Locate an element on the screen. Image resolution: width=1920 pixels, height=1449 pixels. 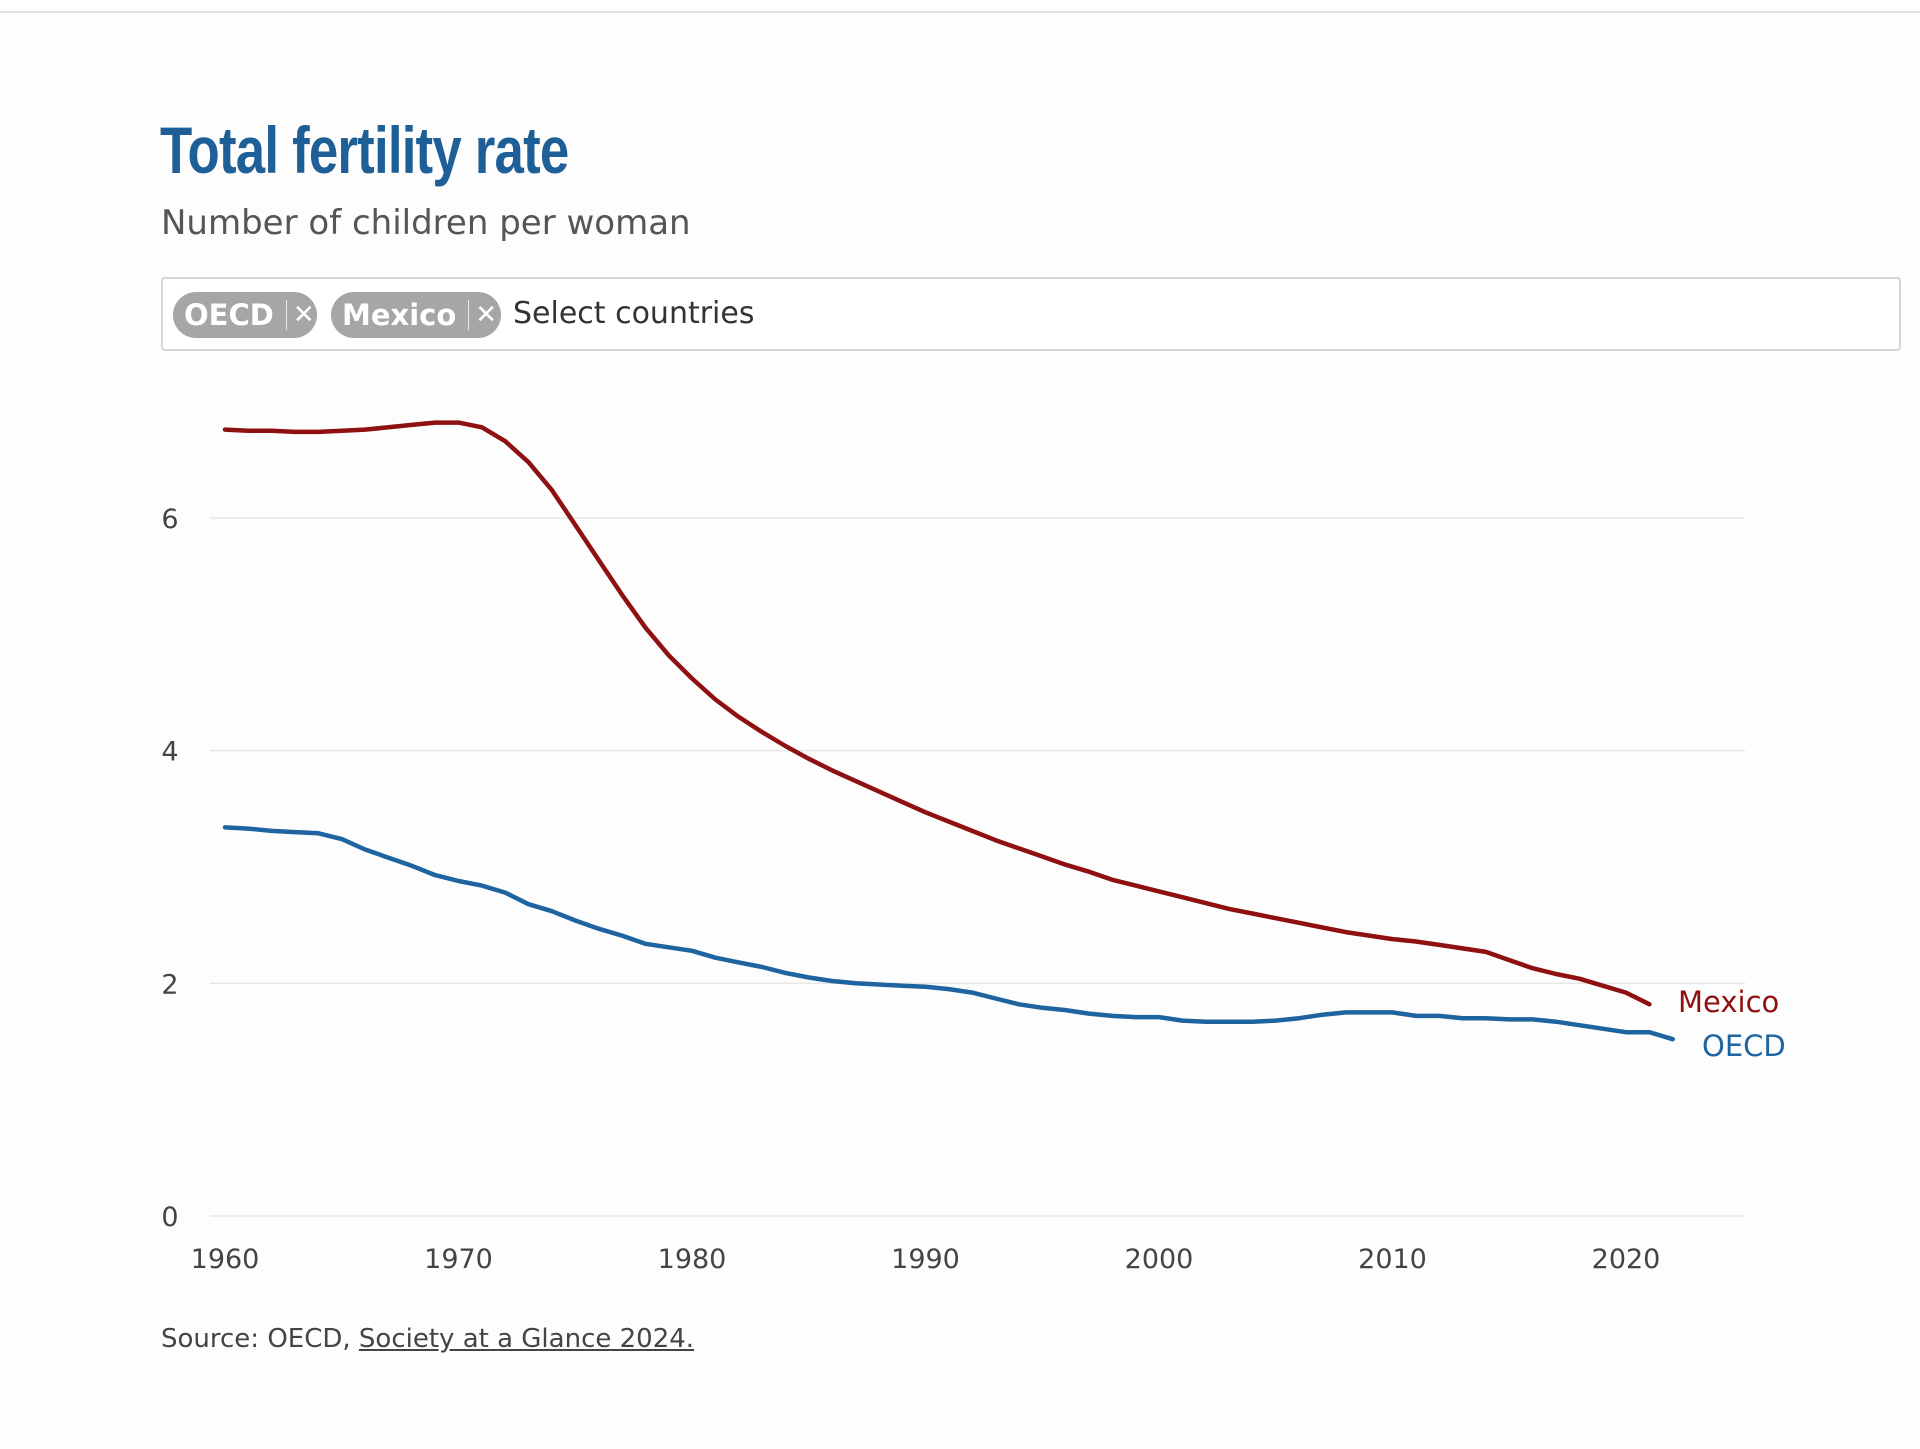
chip-oecd: OECD ✕ is located at coordinates (245, 315).